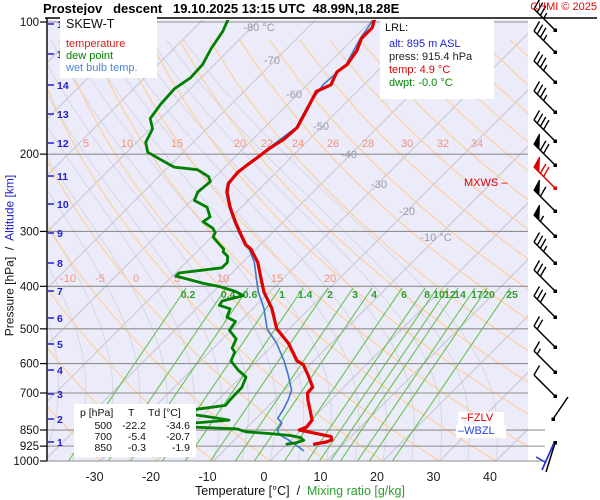  Describe the element at coordinates (136, 279) in the screenshot. I see `dry-adiabat-label: 0` at that location.